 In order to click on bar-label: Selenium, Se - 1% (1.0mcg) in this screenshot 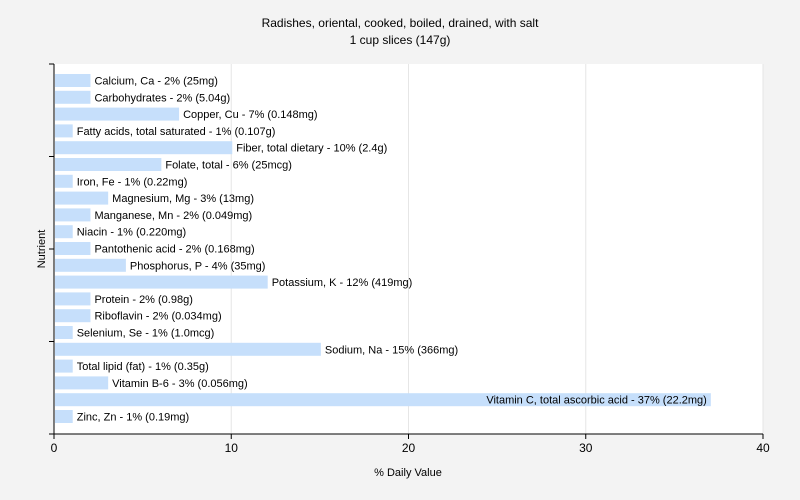, I will do `click(146, 334)`.